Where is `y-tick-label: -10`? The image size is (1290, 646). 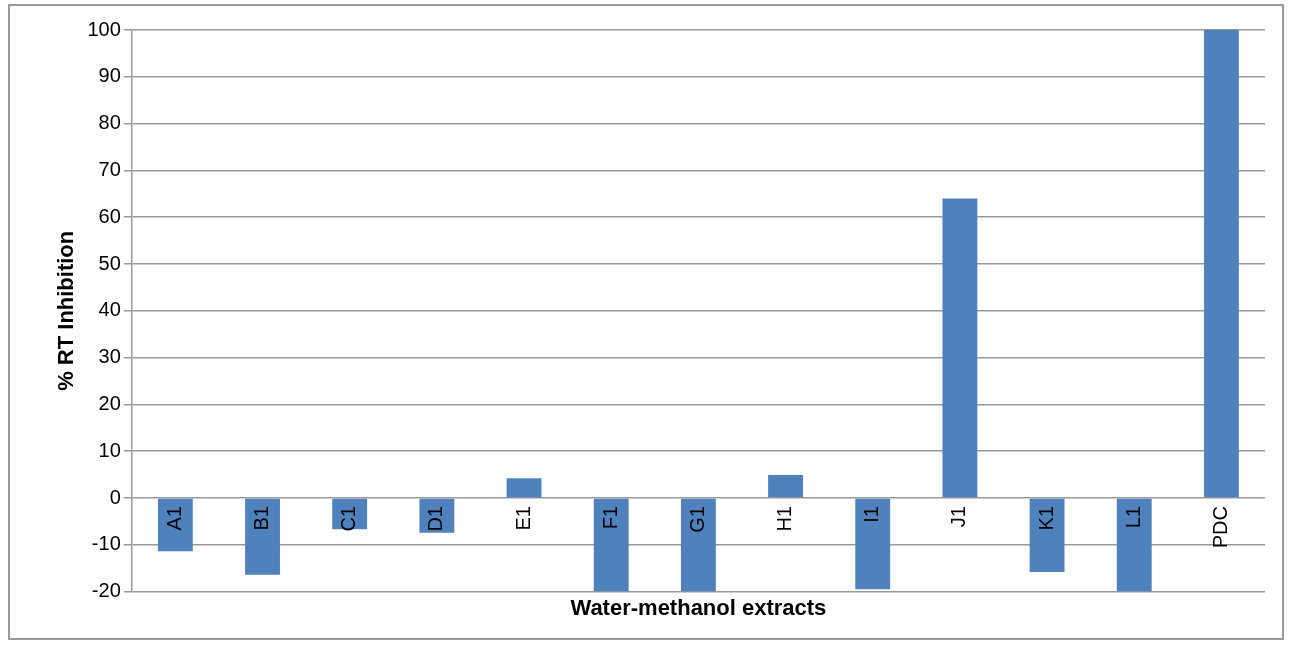
y-tick-label: -10 is located at coordinates (106, 543).